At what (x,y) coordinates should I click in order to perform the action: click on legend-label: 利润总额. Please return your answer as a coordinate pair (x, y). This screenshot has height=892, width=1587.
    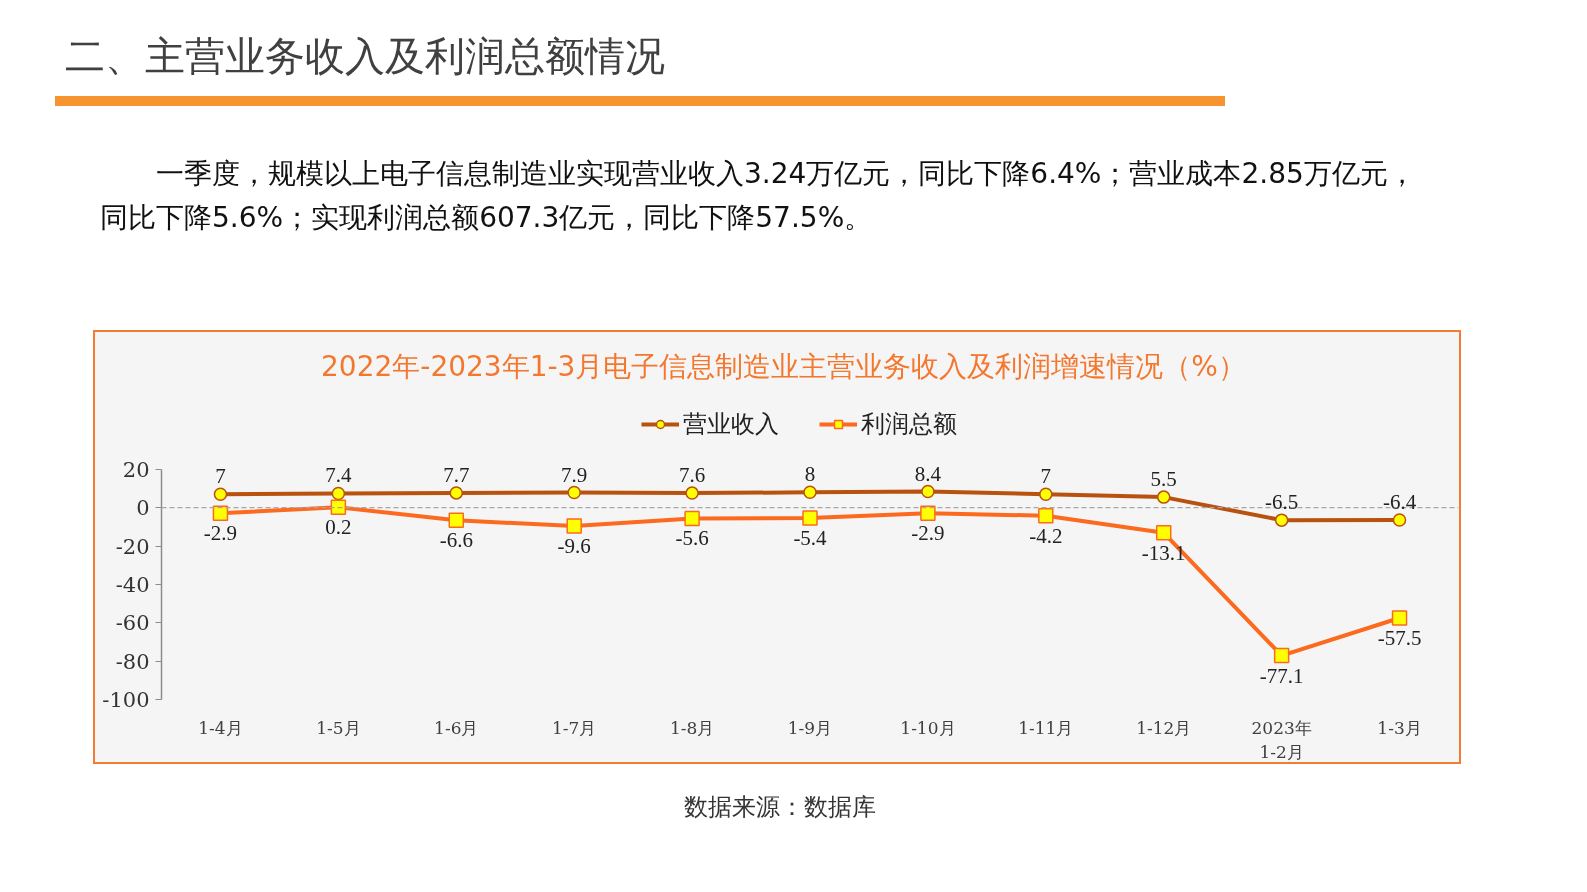
    Looking at the image, I should click on (909, 424).